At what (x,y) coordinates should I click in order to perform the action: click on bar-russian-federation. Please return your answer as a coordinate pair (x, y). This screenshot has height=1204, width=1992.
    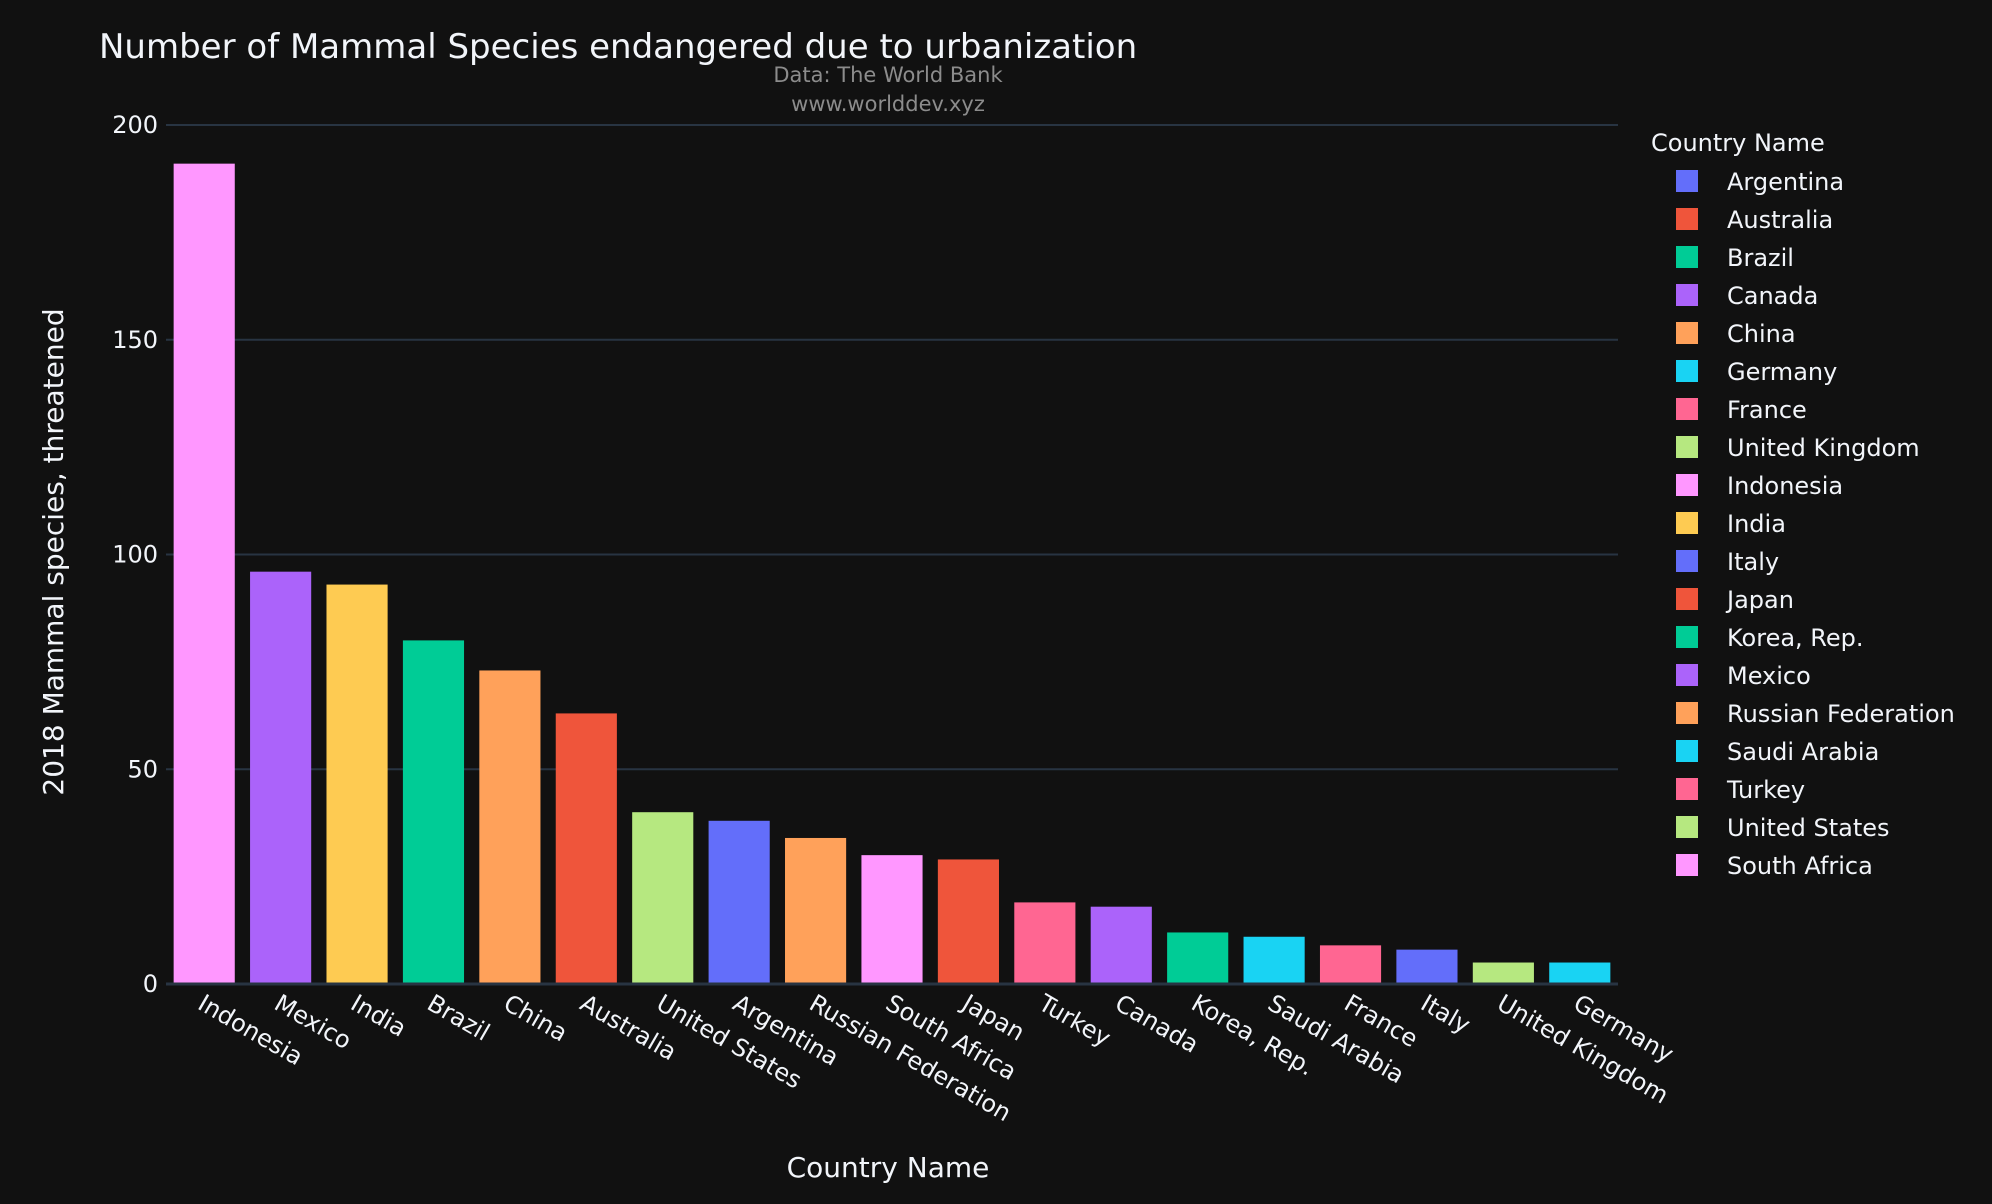
    Looking at the image, I should click on (816, 910).